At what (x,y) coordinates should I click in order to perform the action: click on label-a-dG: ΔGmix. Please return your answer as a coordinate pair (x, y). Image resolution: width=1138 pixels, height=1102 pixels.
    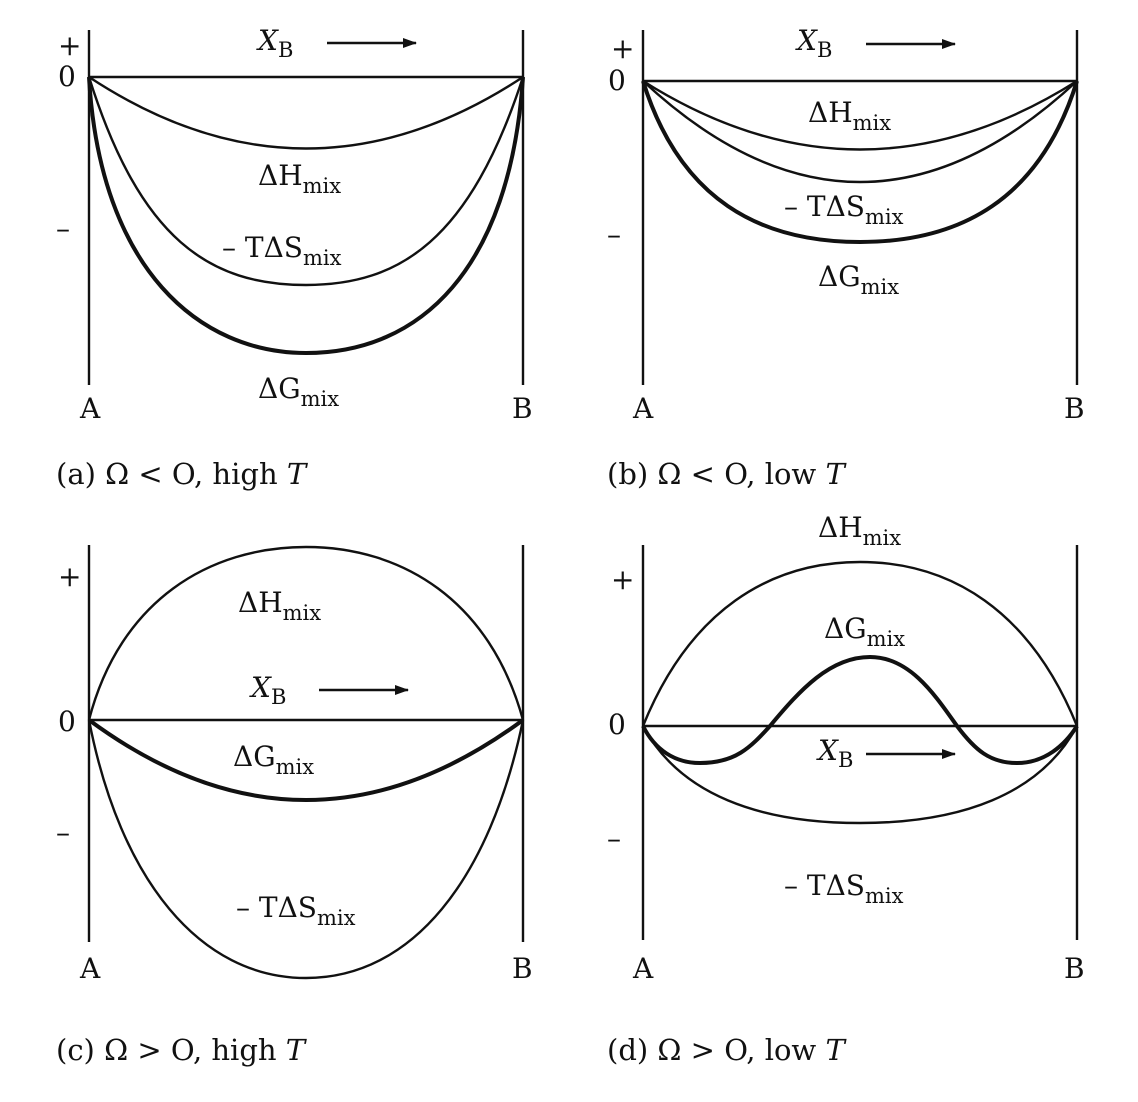
    Looking at the image, I should click on (298, 391).